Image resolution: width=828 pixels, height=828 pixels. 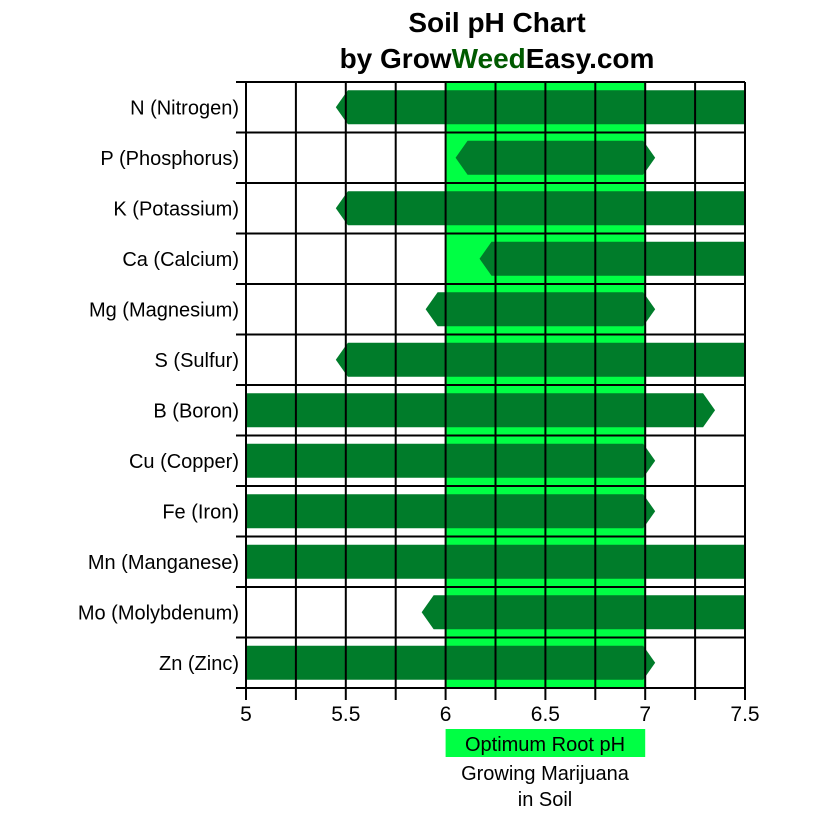 What do you see at coordinates (200, 512) in the screenshot?
I see `category-label: Fe (Iron)` at bounding box center [200, 512].